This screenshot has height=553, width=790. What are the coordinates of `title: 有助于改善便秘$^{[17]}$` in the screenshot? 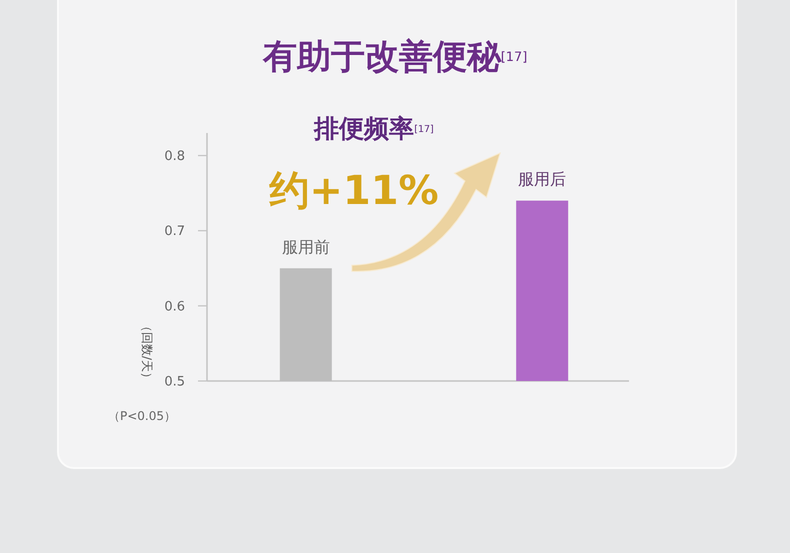 It's located at (395, 57).